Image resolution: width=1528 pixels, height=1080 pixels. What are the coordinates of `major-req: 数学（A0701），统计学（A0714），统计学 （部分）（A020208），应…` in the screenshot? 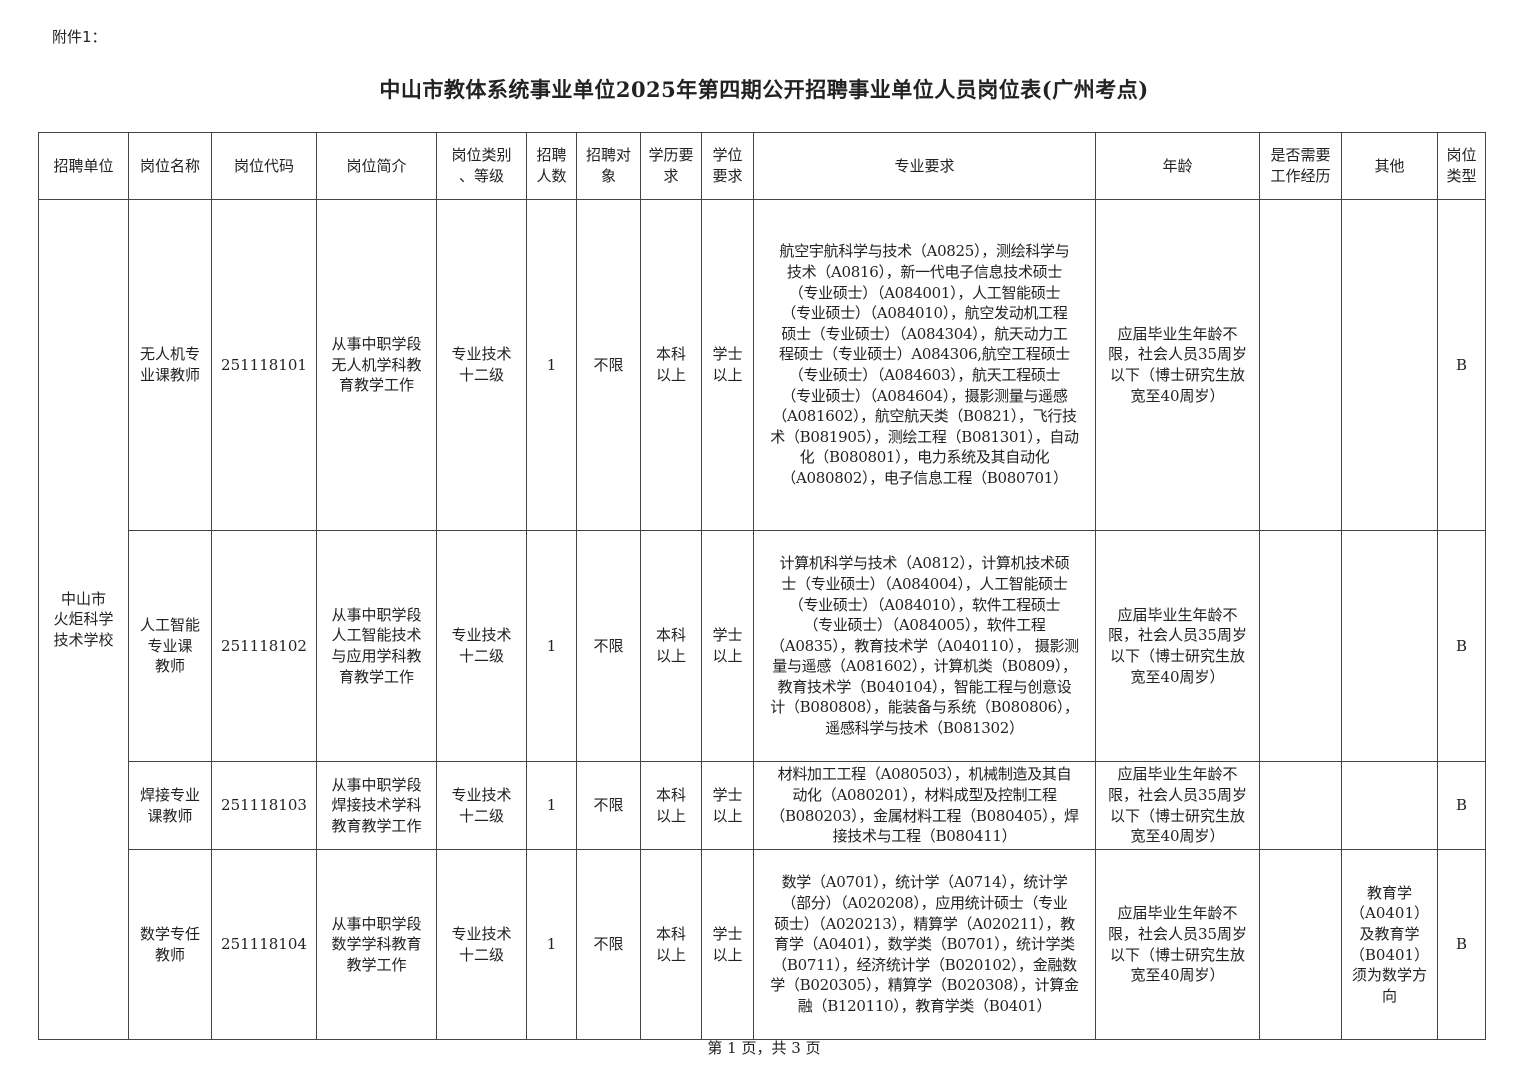 It's located at (924, 944).